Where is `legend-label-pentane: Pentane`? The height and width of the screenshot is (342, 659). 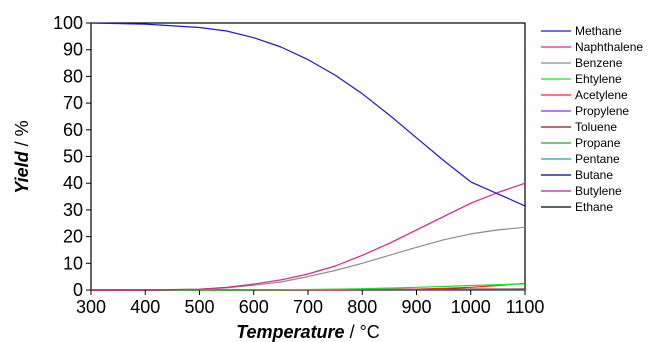
legend-label-pentane: Pentane is located at coordinates (597, 159).